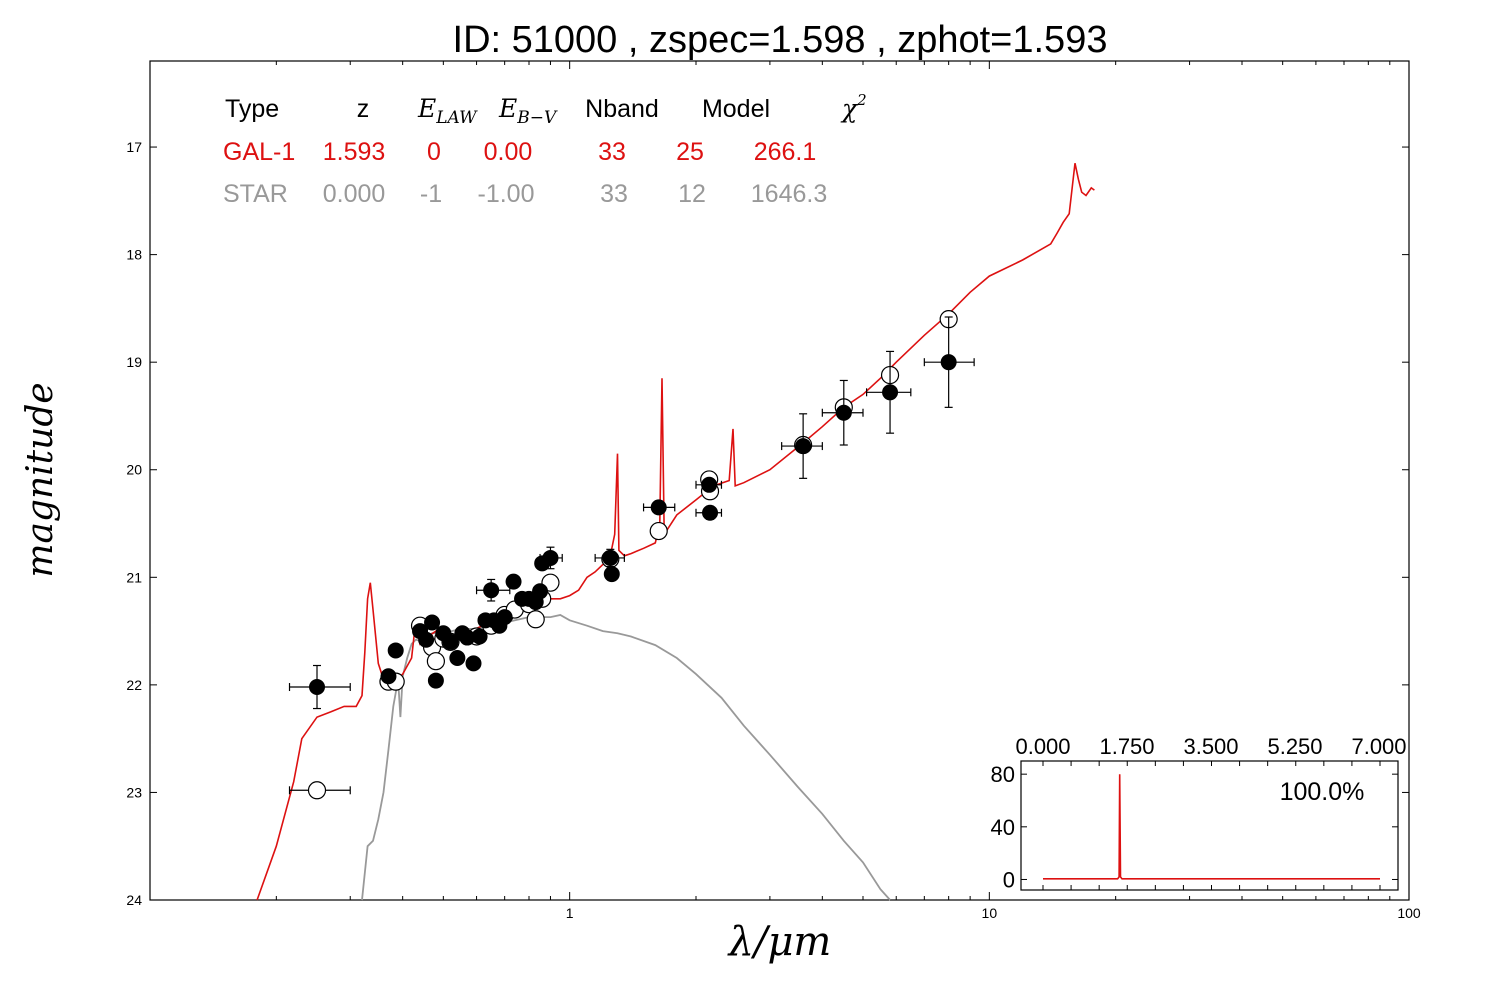 Image resolution: width=1500 pixels, height=1000 pixels. I want to click on y-tick-label: 23, so click(134, 792).